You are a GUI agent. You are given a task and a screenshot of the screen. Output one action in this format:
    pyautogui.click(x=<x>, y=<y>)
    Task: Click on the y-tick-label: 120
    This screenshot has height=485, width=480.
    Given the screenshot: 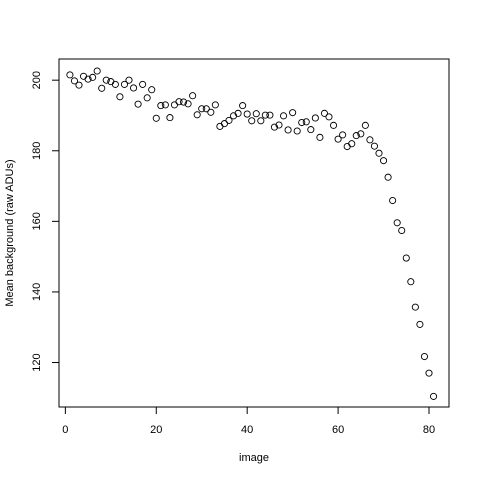 What is the action you would take?
    pyautogui.click(x=37, y=362)
    